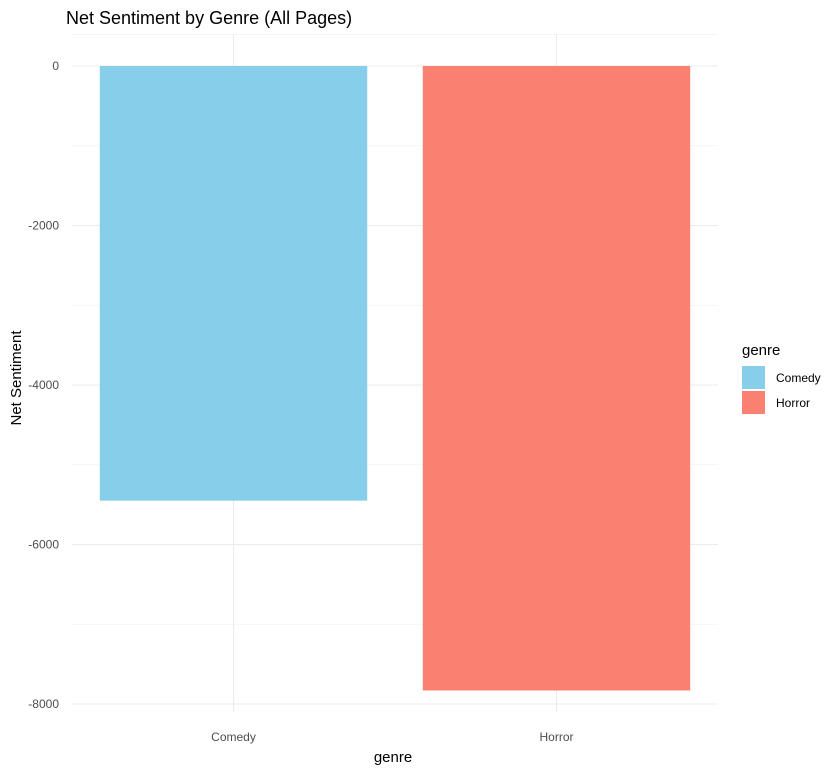  I want to click on y-tick-label: 0, so click(55, 66).